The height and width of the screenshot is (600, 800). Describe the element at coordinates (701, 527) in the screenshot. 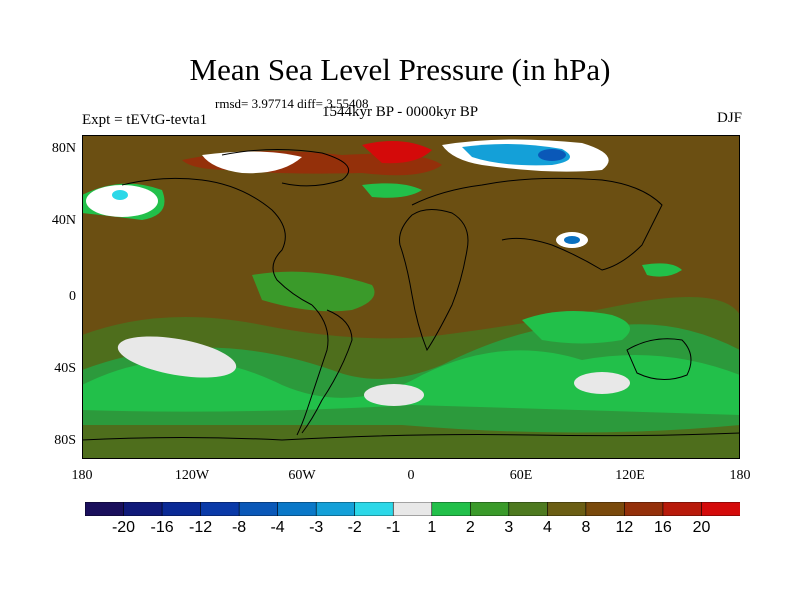

I see `colorbar-label-15: 20` at that location.